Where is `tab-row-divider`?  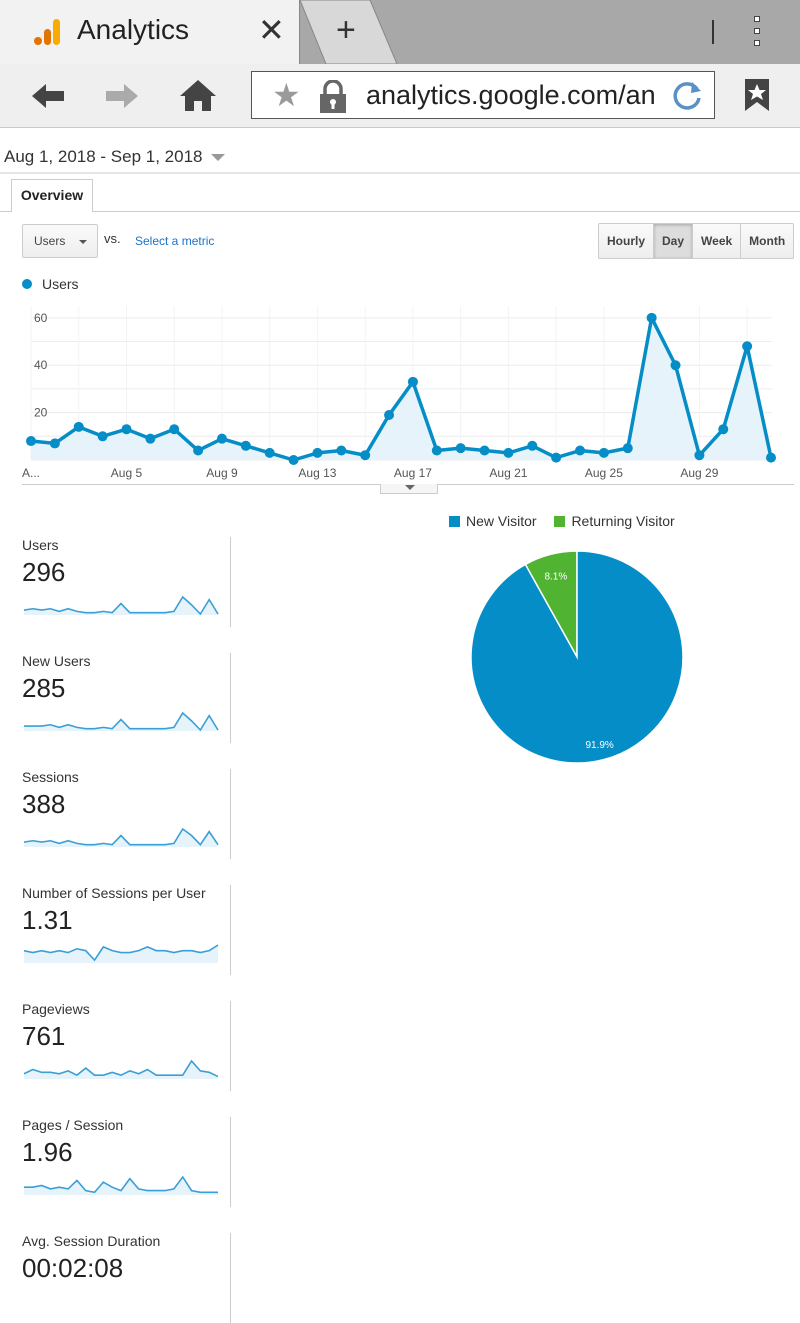 tab-row-divider is located at coordinates (400, 211).